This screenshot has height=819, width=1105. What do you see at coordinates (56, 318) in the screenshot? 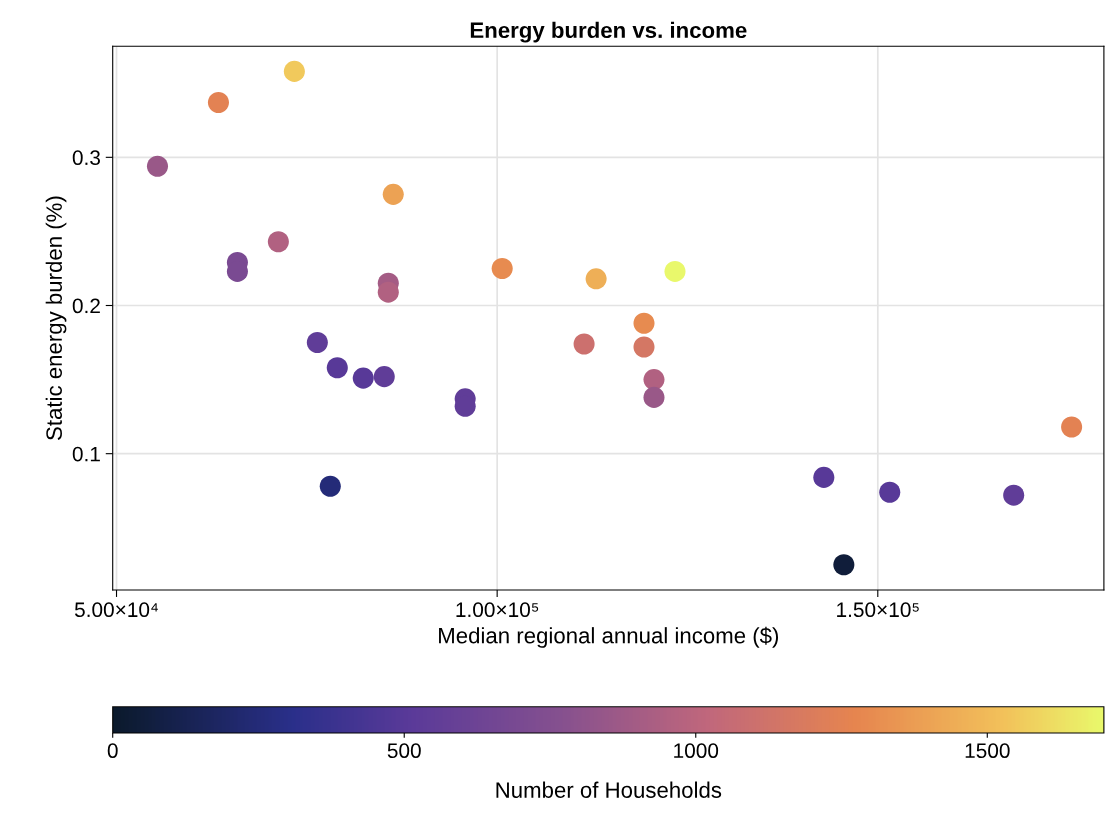
I see `y-axis-title: Static energy burden (%)` at bounding box center [56, 318].